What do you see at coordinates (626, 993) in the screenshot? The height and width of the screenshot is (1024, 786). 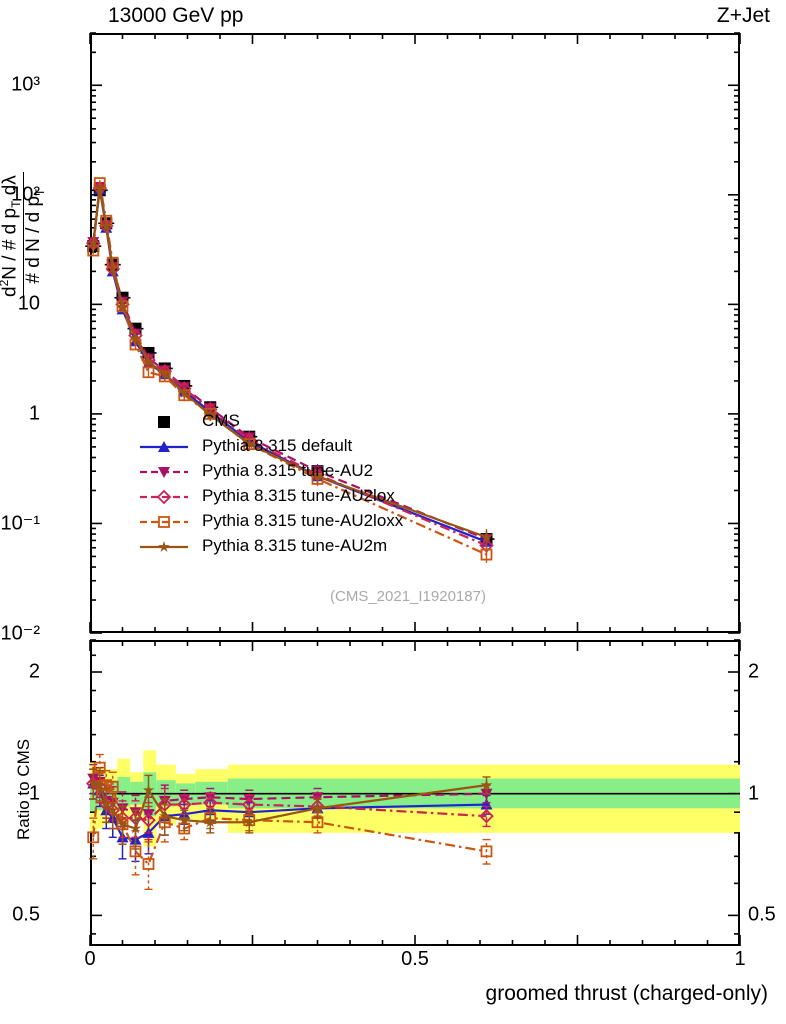 I see `x-axis-label: groomed thrust (charged-only)` at bounding box center [626, 993].